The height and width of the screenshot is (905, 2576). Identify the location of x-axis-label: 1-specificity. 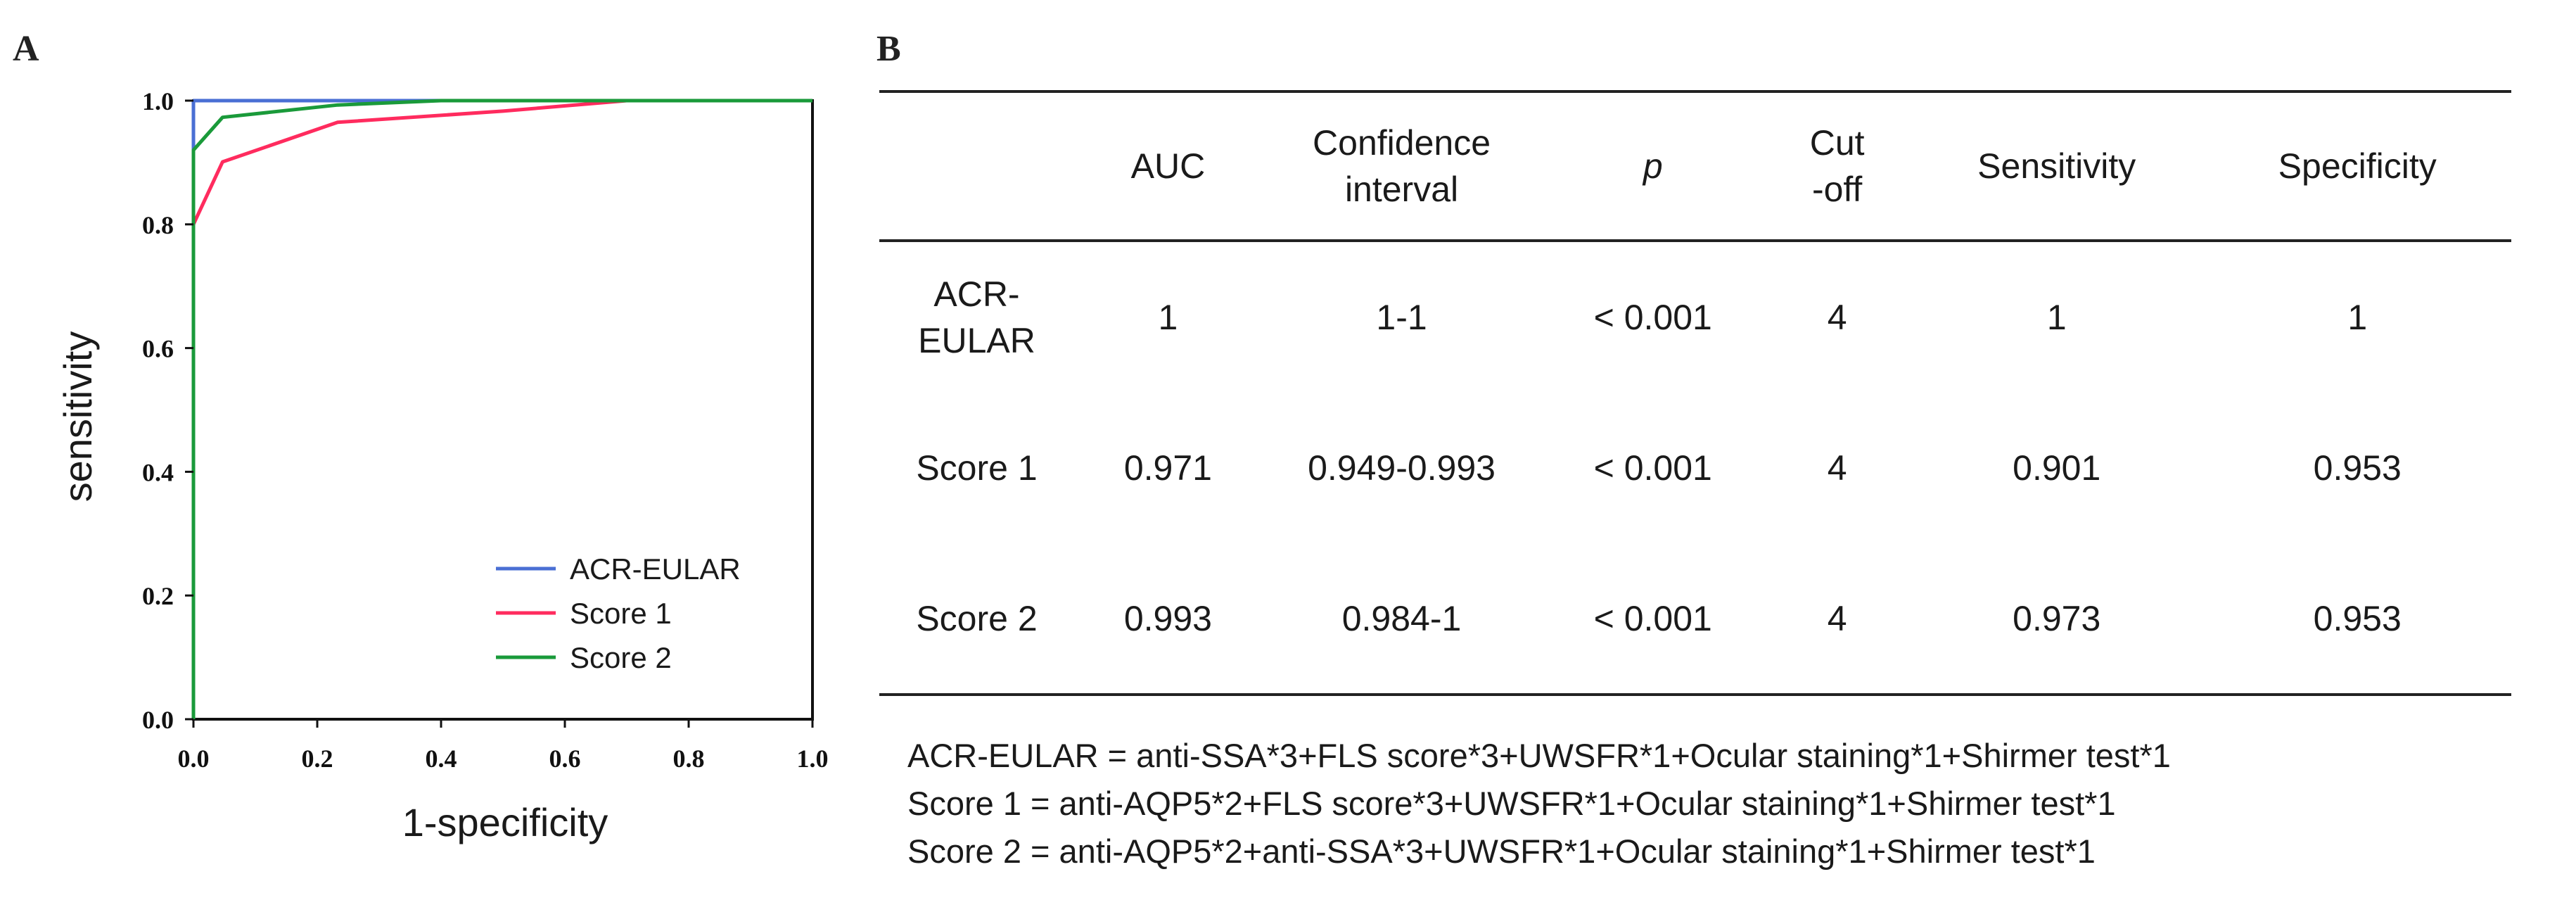
(505, 822).